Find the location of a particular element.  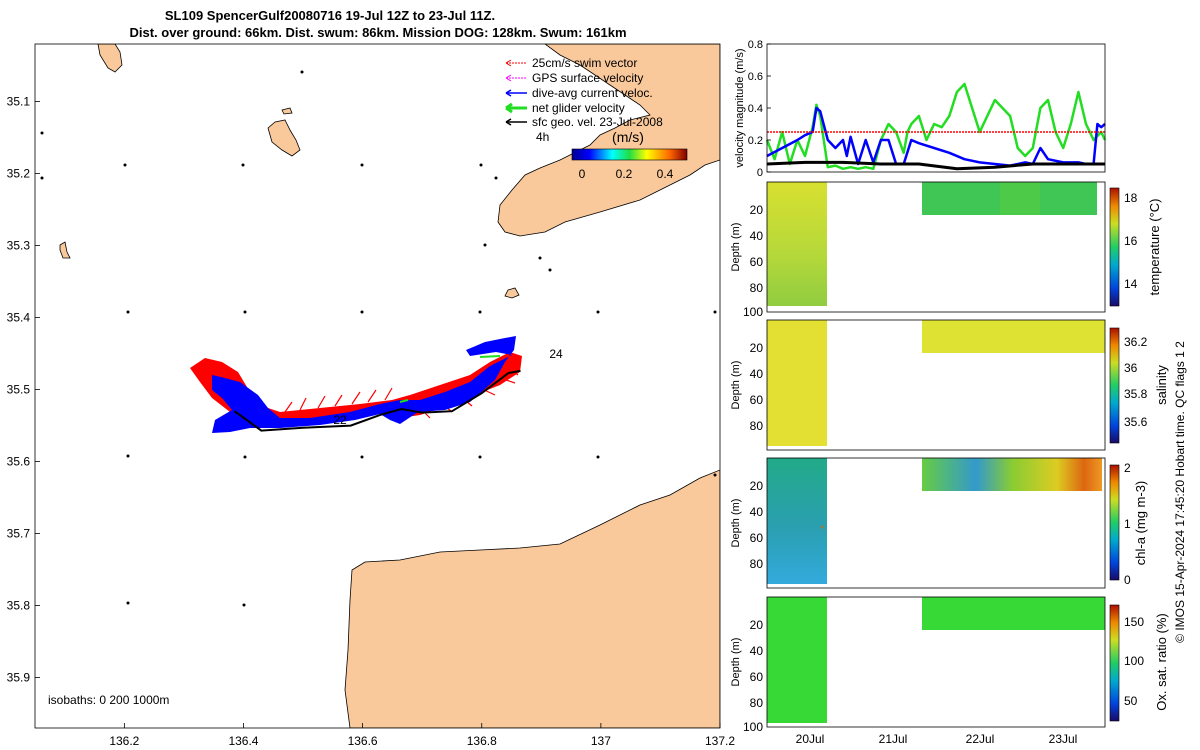

temperature-ytick-80: 80 is located at coordinates (757, 288).